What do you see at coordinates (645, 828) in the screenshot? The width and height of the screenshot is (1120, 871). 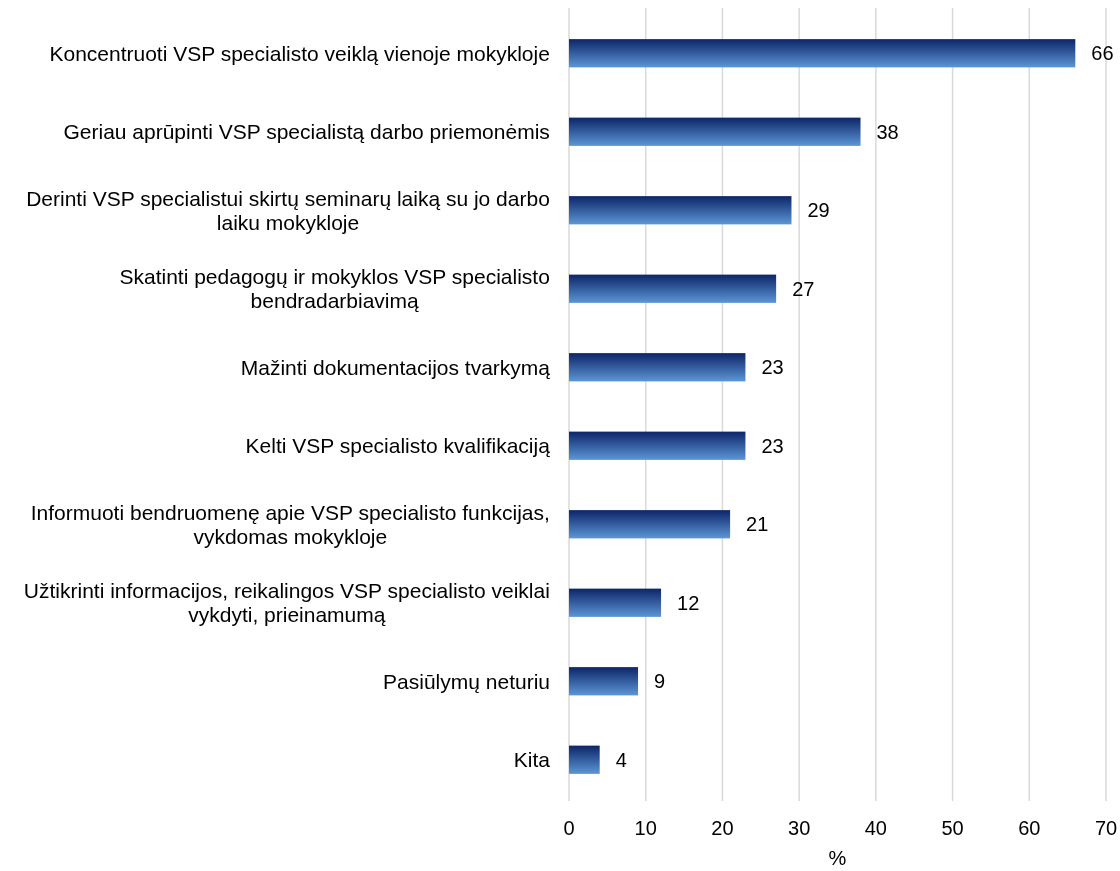 I see `x-tick-label: 10` at bounding box center [645, 828].